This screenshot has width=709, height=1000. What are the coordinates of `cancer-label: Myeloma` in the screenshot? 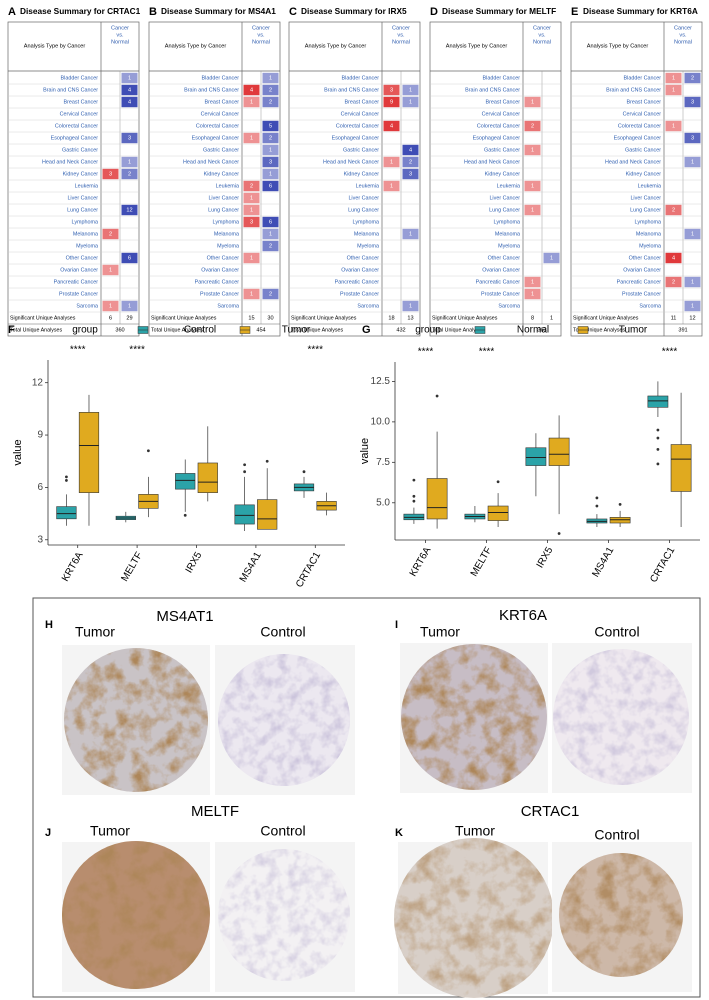 It's located at (509, 246).